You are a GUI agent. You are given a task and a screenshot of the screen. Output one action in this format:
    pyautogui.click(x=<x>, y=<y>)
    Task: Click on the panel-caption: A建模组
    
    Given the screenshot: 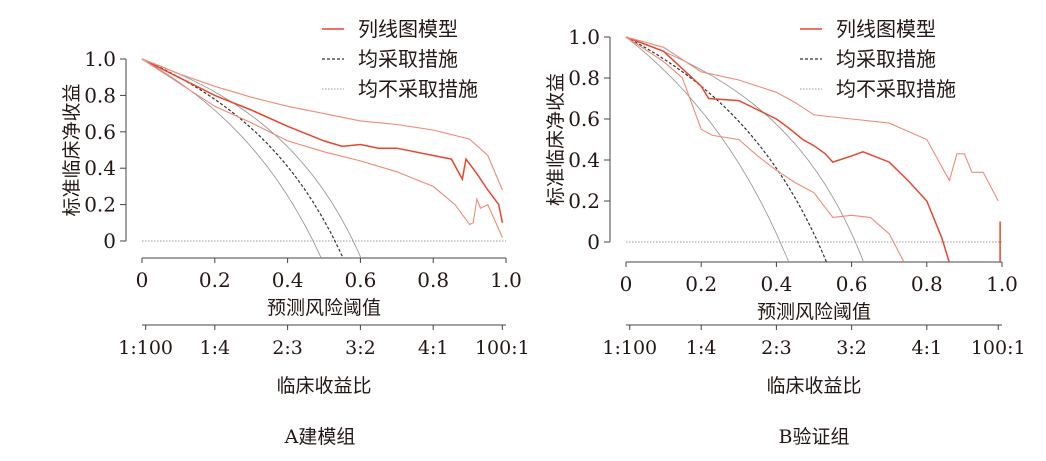 What is the action you would take?
    pyautogui.click(x=320, y=437)
    